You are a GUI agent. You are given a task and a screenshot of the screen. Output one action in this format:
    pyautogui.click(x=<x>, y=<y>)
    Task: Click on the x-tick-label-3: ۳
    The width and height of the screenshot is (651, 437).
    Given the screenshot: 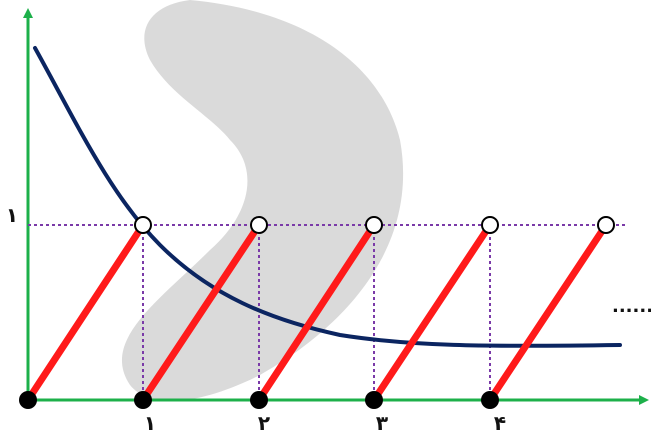 What is the action you would take?
    pyautogui.click(x=382, y=423)
    